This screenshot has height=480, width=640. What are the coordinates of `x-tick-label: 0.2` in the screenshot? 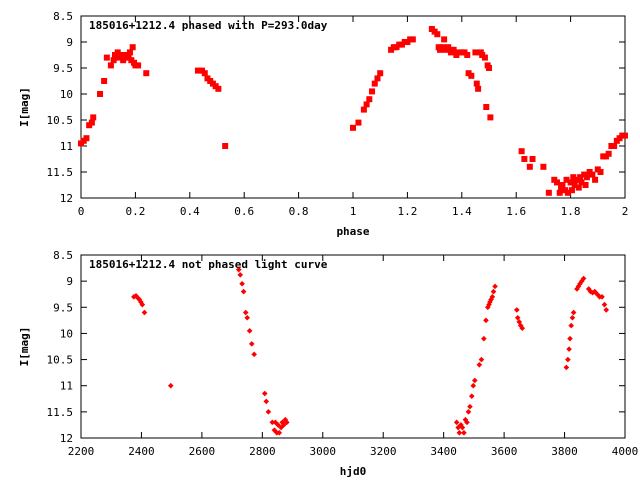 It's located at (135, 211).